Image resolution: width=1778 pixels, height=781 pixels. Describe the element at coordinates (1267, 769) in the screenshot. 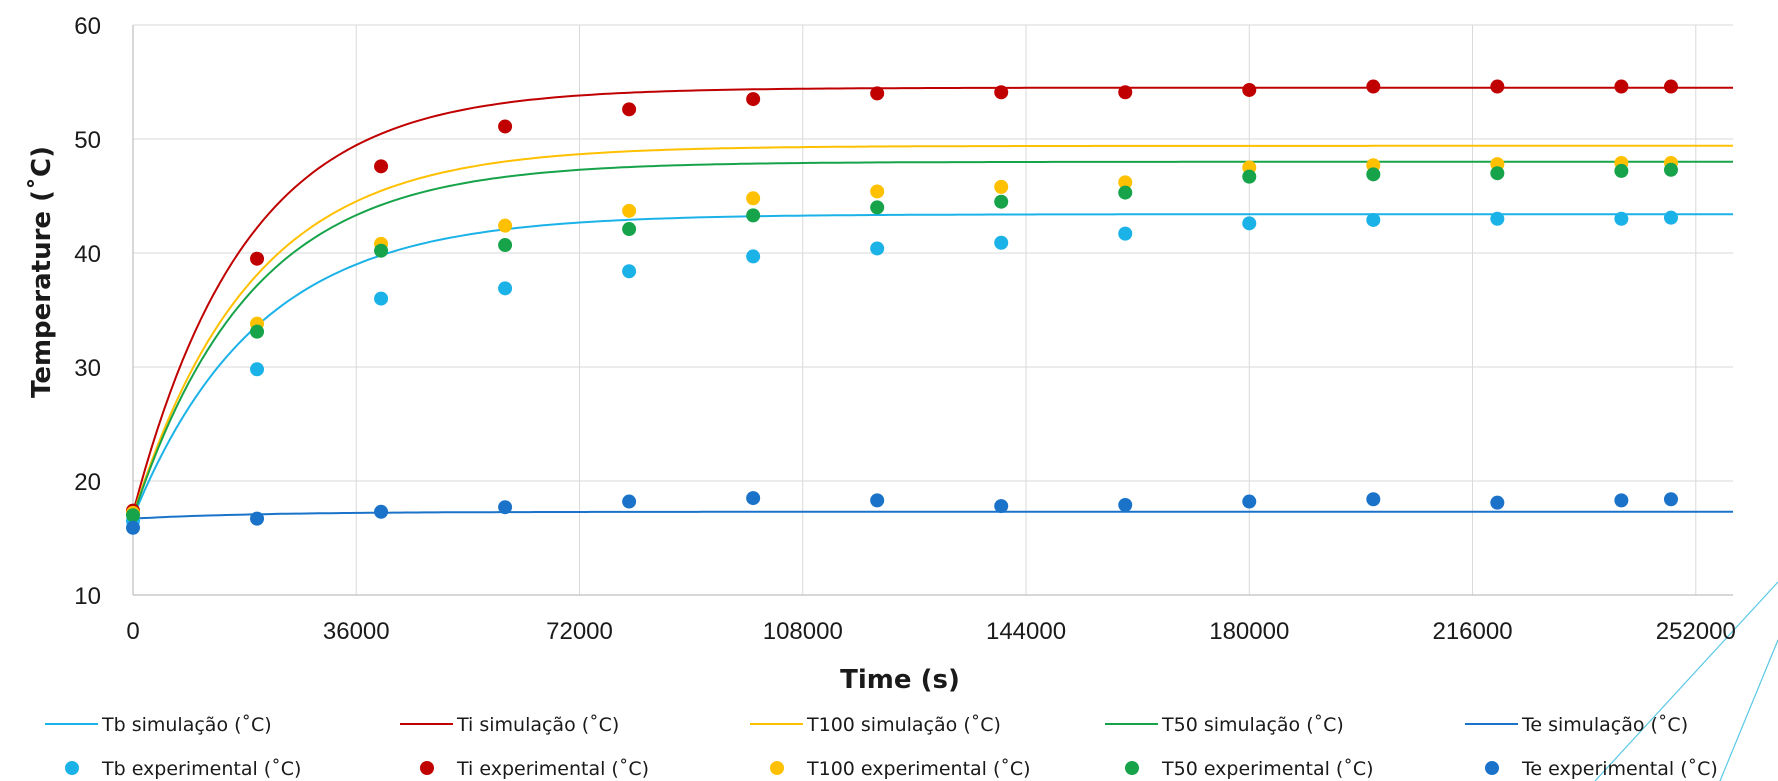

I see `legend-label: T50 experimental (˚C)` at that location.